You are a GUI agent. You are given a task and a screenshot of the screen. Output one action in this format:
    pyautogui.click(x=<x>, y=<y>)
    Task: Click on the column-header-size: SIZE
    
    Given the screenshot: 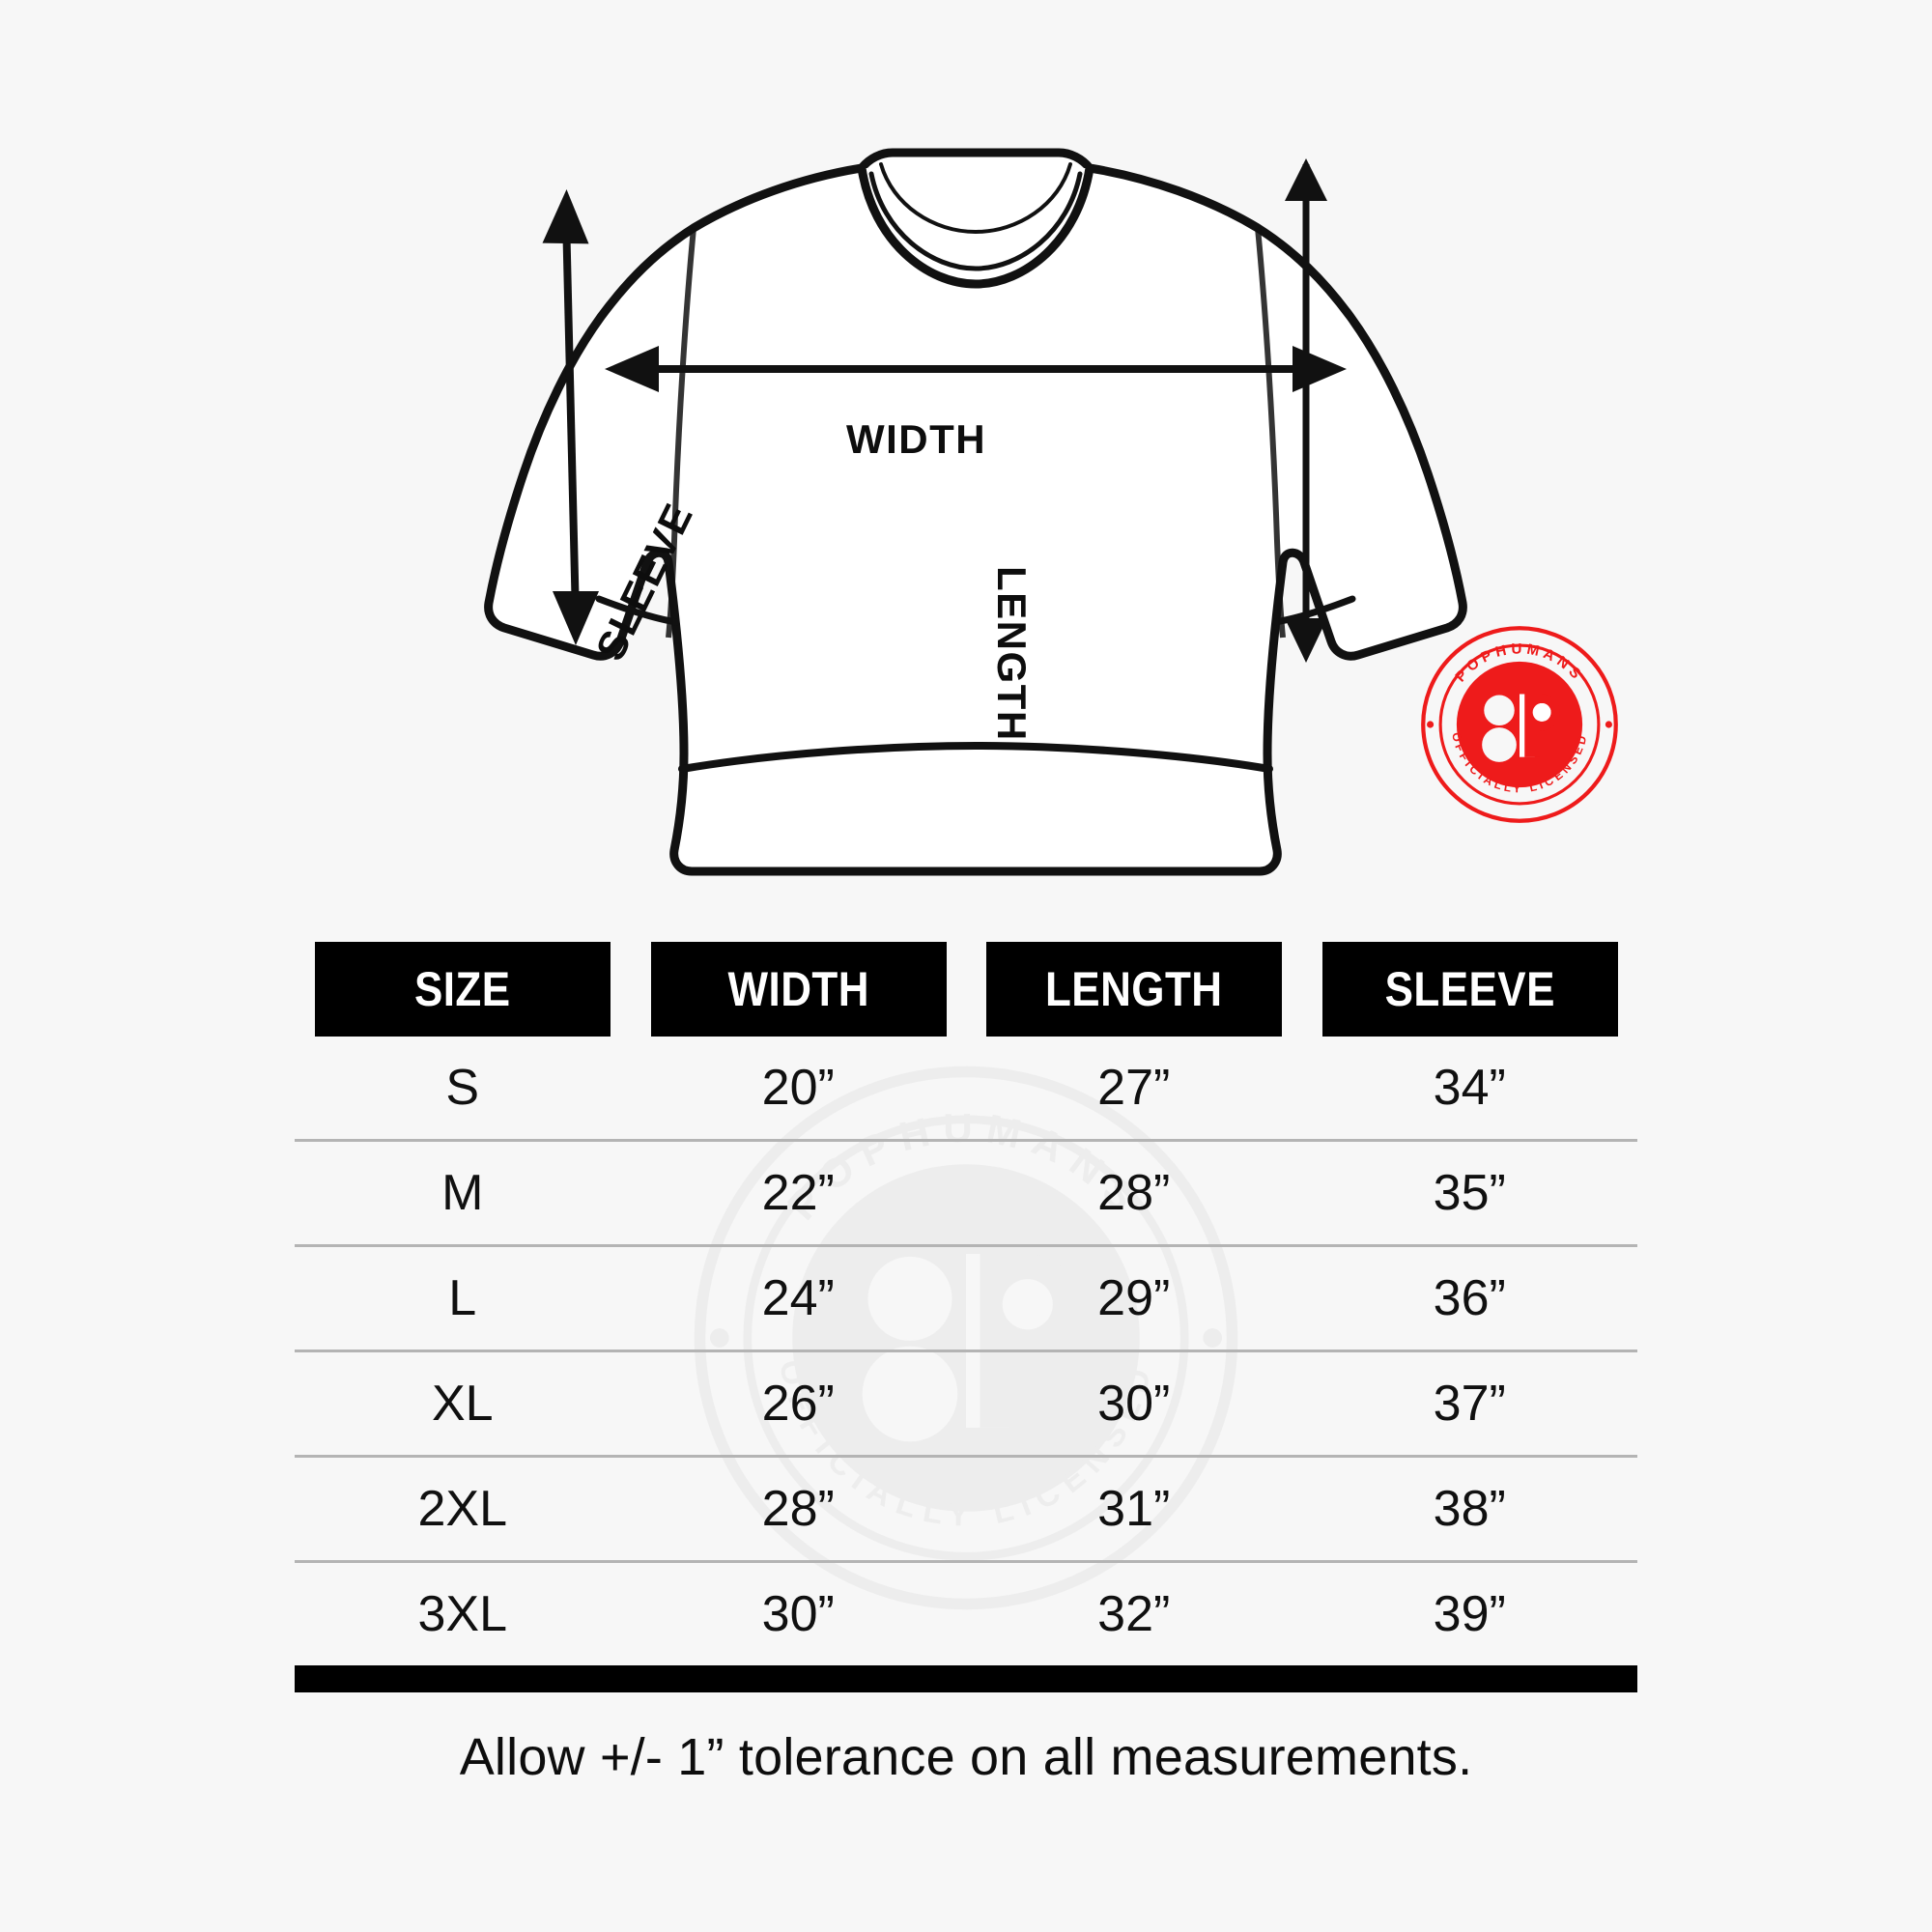 What is the action you would take?
    pyautogui.click(x=462, y=989)
    